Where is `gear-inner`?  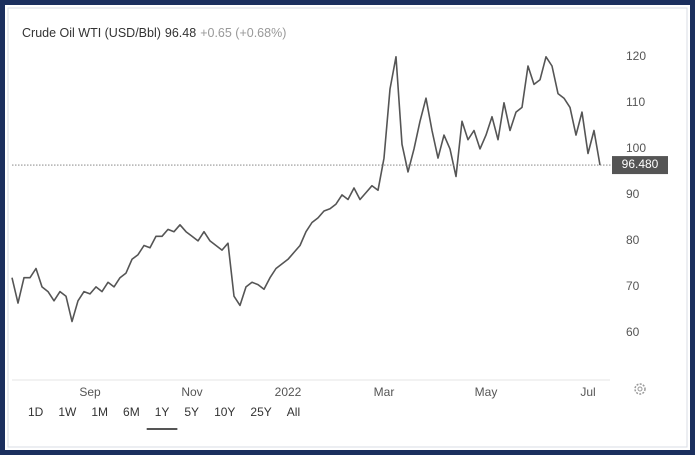 gear-inner is located at coordinates (640, 389).